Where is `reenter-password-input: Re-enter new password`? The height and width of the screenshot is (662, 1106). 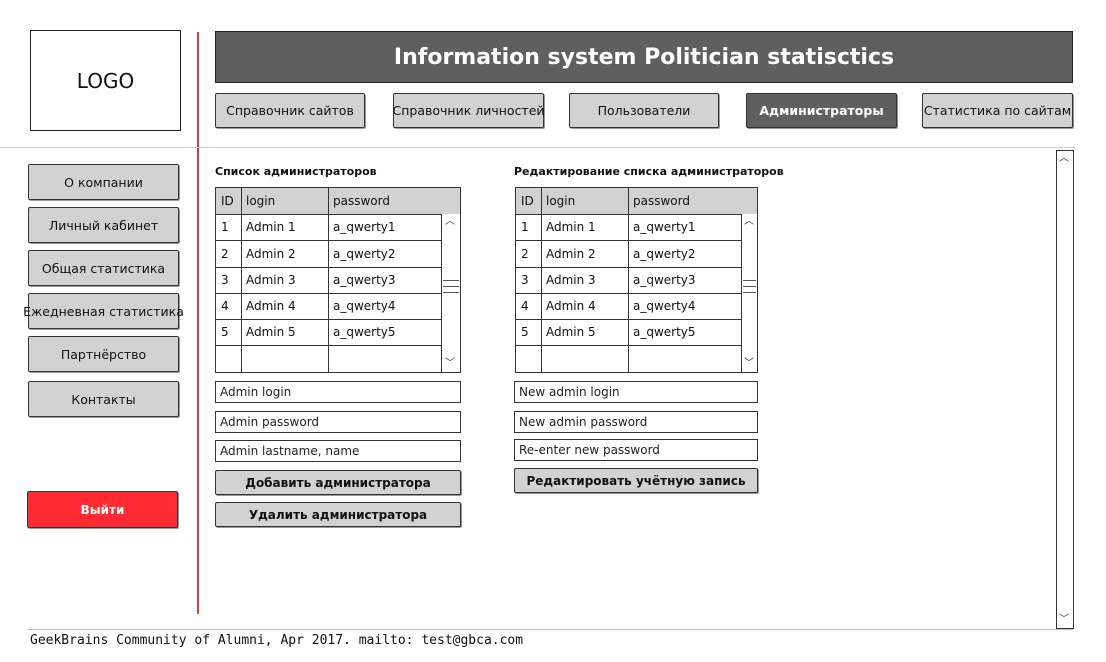 reenter-password-input: Re-enter new password is located at coordinates (636, 450).